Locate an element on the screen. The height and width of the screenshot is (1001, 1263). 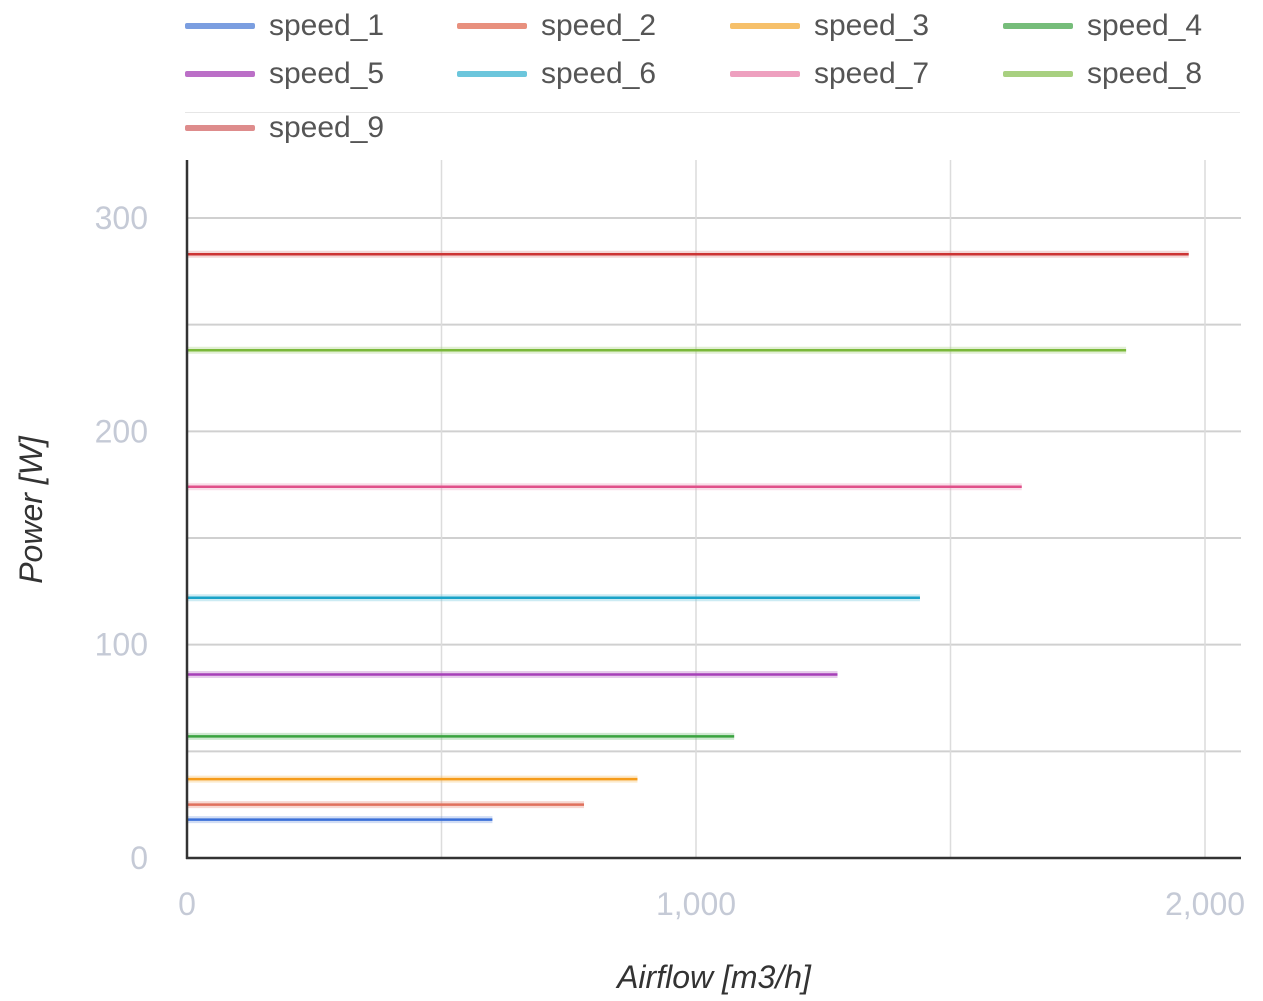
legend-label: speed_9 is located at coordinates (327, 127).